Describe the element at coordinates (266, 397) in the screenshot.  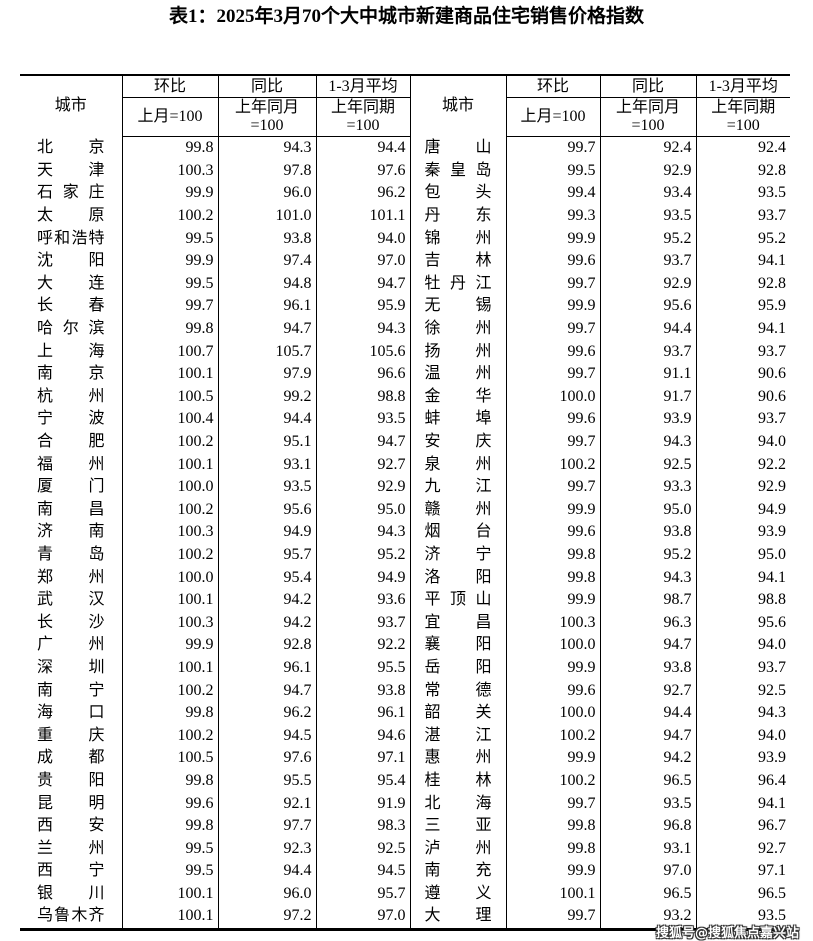
I see `yoy-value: 99.2` at that location.